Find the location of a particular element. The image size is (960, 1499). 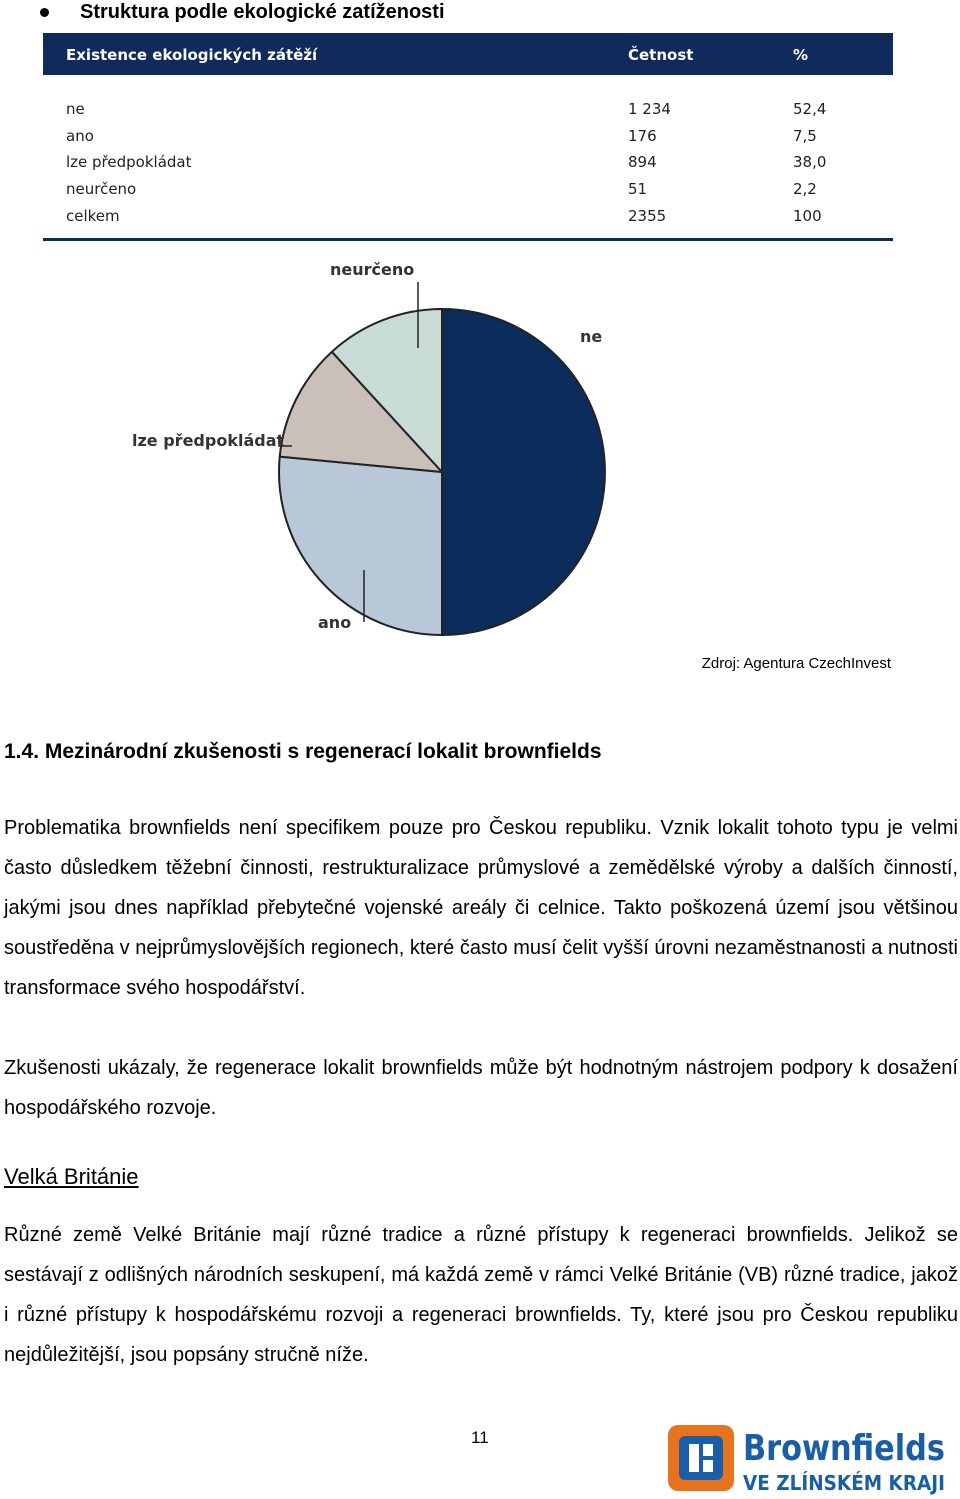

table-row: ano 176 7,5 is located at coordinates (468, 140).